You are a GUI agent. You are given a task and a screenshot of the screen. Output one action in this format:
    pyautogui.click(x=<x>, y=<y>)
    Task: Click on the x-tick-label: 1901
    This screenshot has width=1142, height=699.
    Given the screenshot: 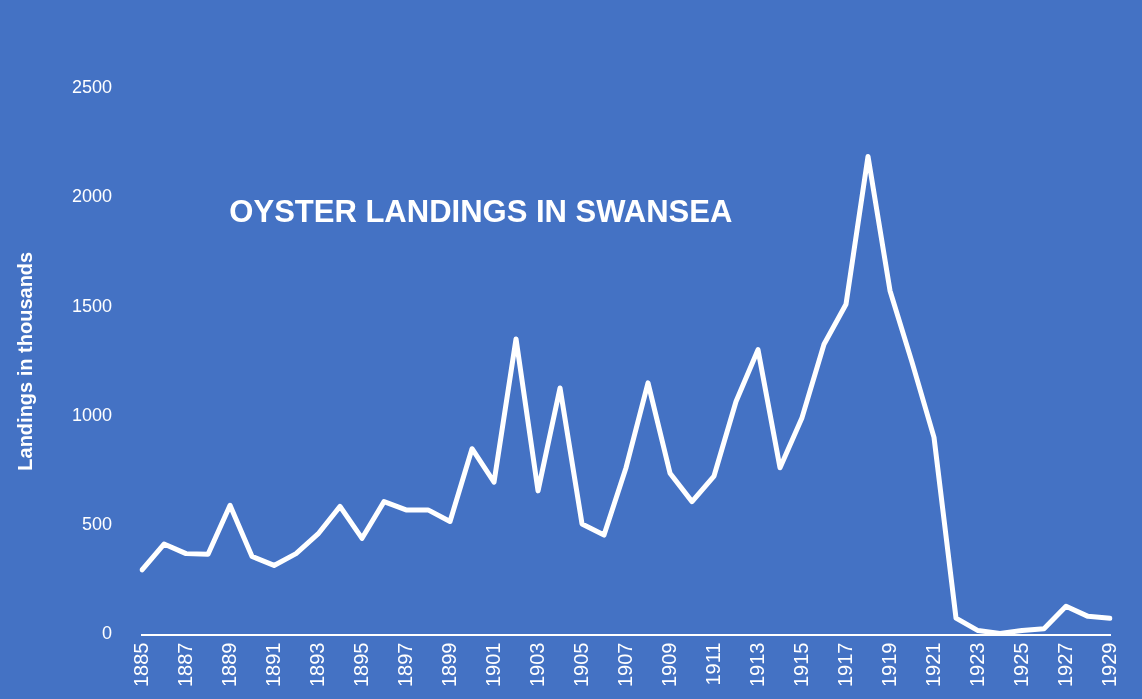 What is the action you would take?
    pyautogui.click(x=492, y=665)
    